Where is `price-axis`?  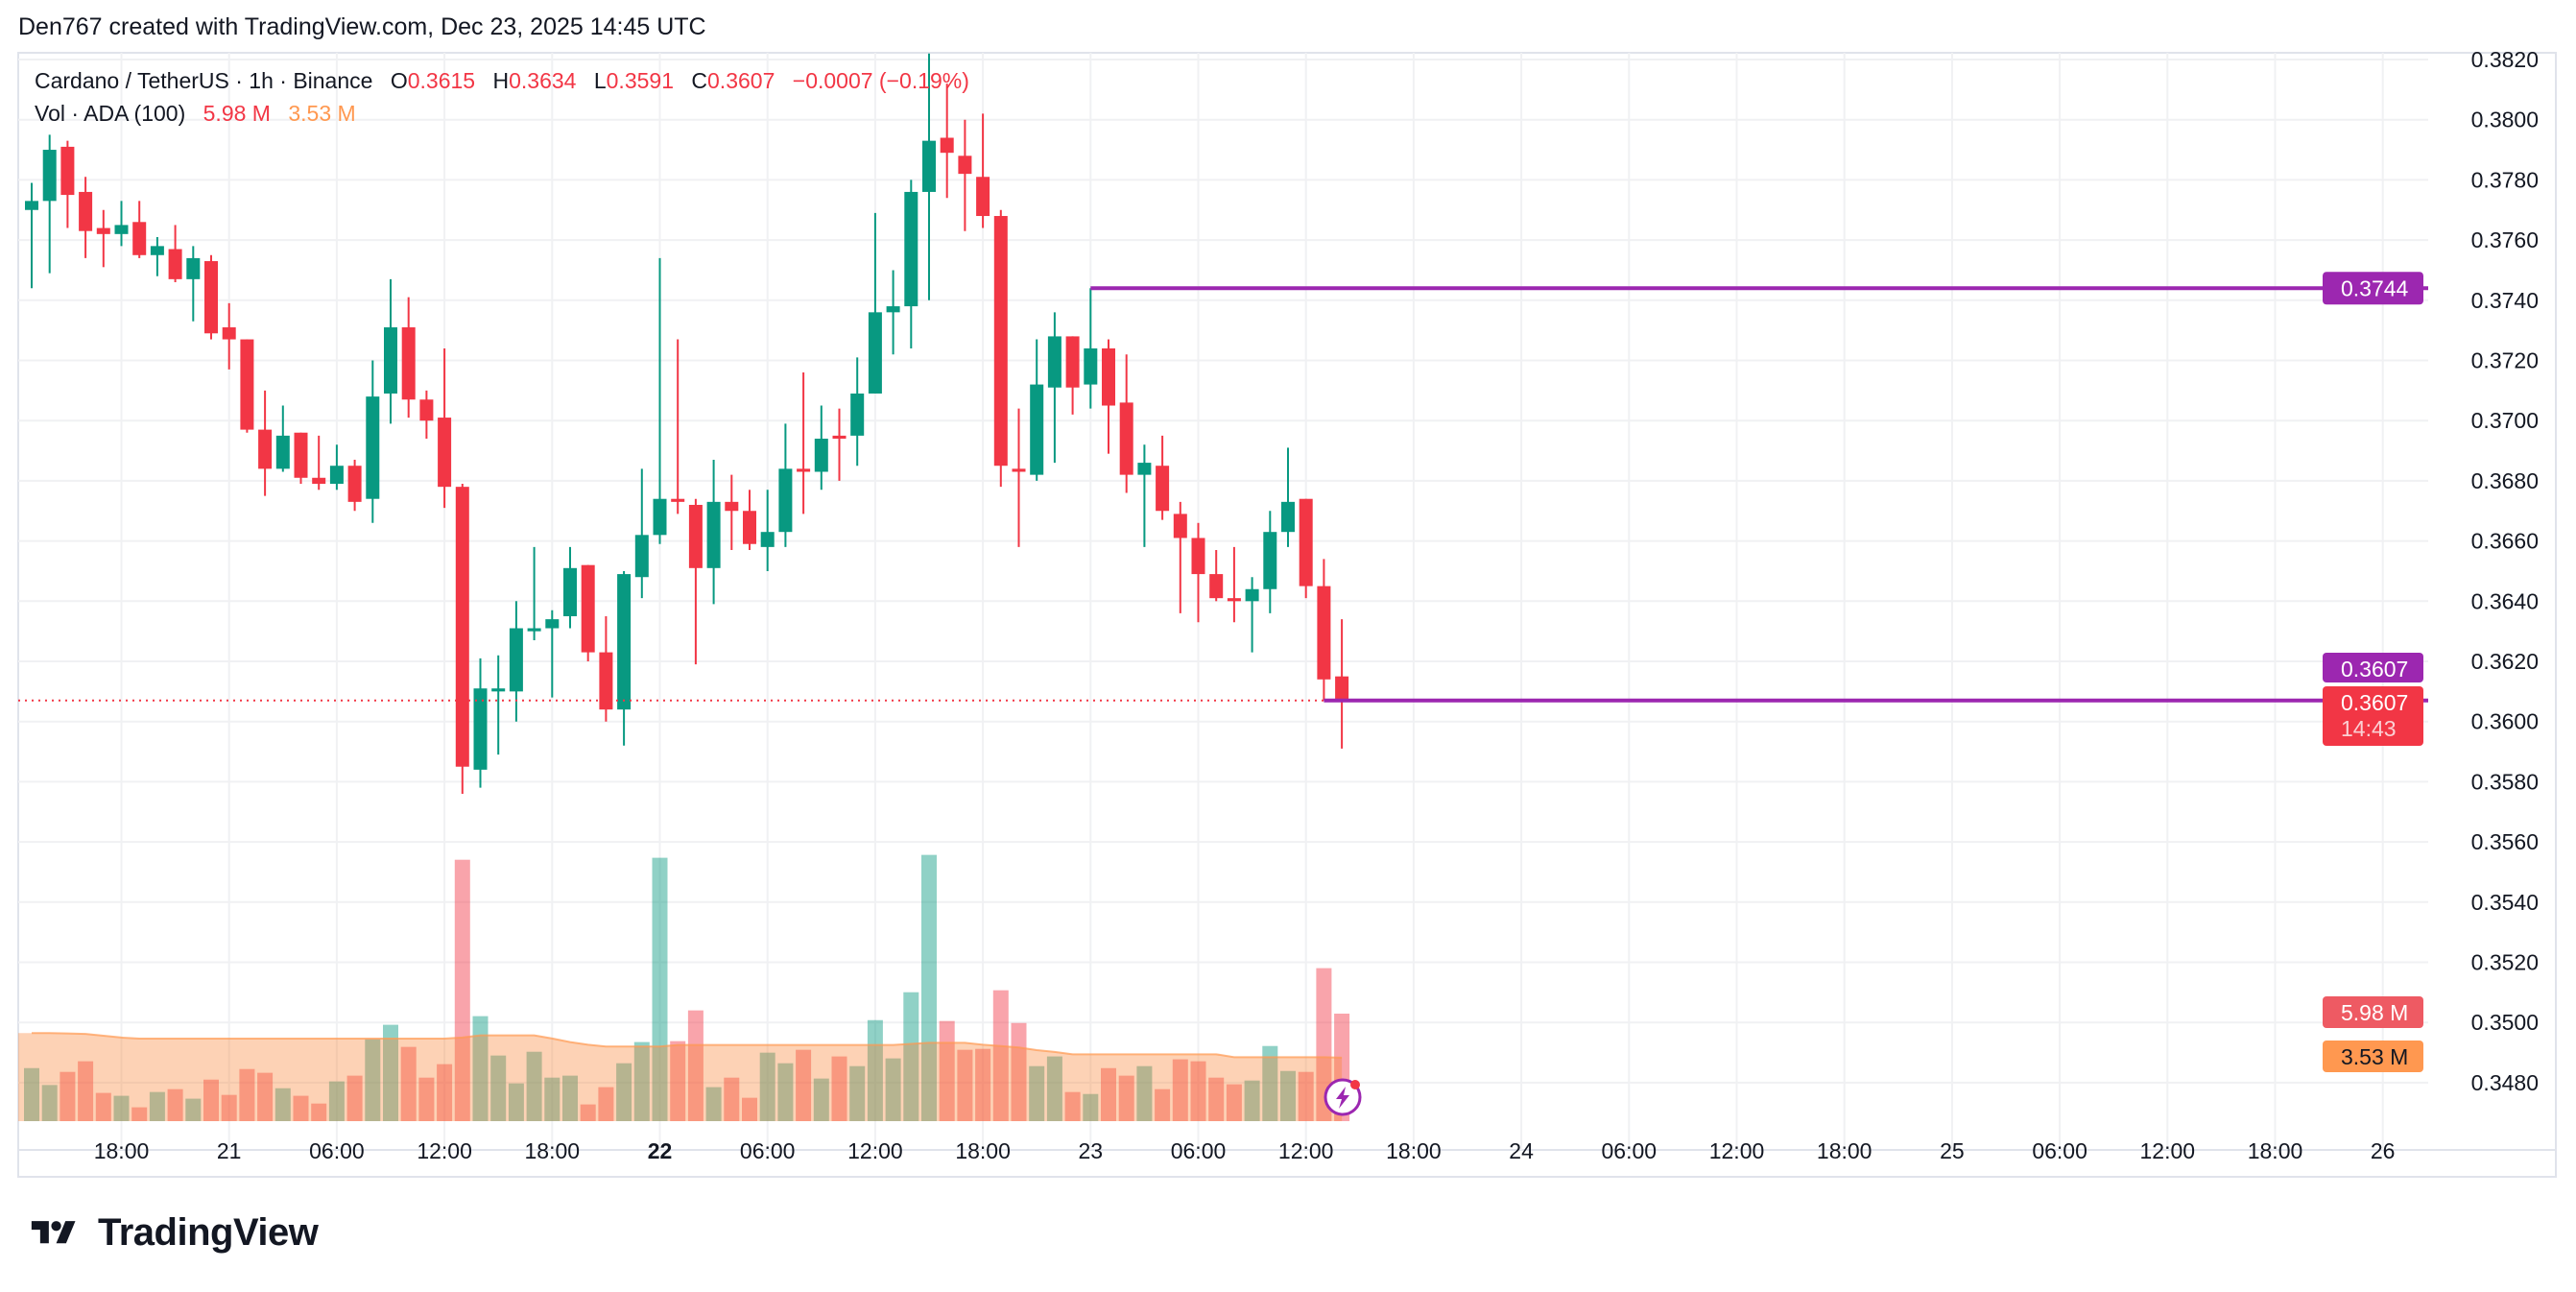 price-axis is located at coordinates (2492, 615).